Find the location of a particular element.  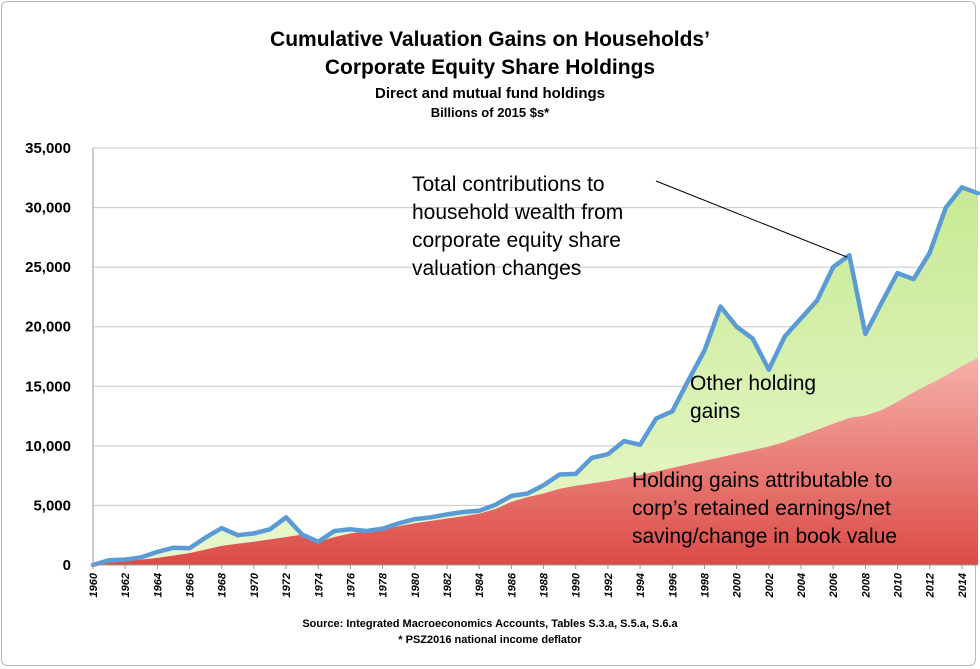

y-tick-label: 10,000 is located at coordinates (48, 446).